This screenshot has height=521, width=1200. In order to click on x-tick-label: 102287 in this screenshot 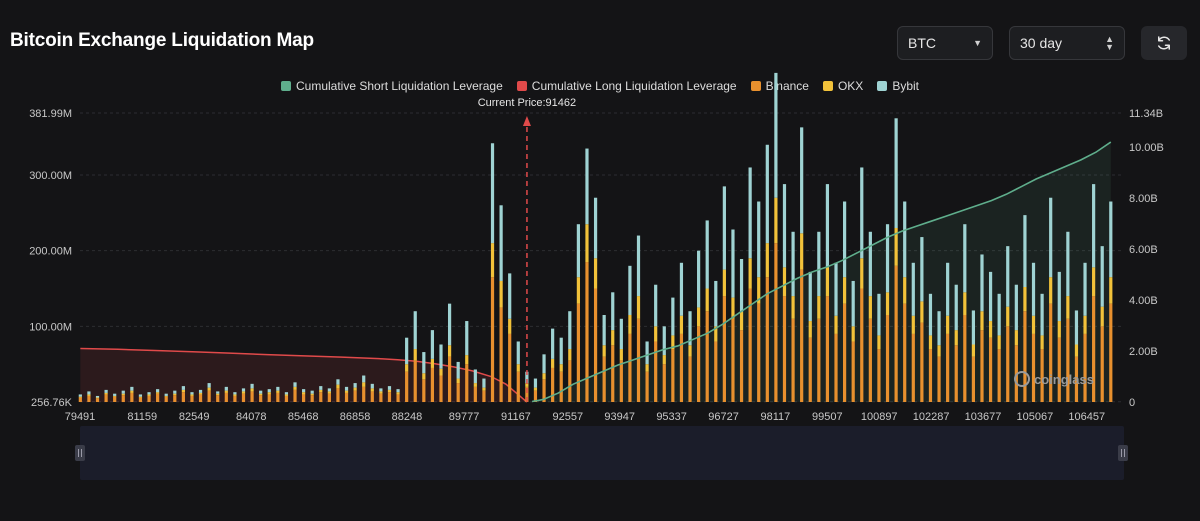, I will do `click(931, 417)`.